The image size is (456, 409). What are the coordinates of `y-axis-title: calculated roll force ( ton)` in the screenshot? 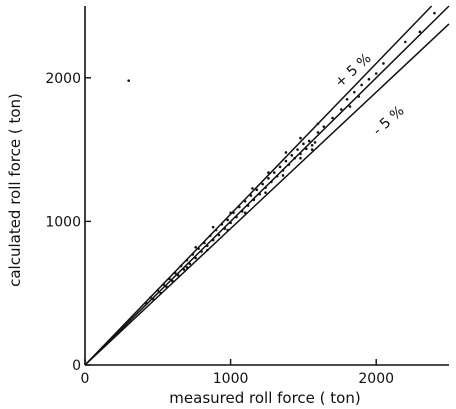 It's located at (15, 190).